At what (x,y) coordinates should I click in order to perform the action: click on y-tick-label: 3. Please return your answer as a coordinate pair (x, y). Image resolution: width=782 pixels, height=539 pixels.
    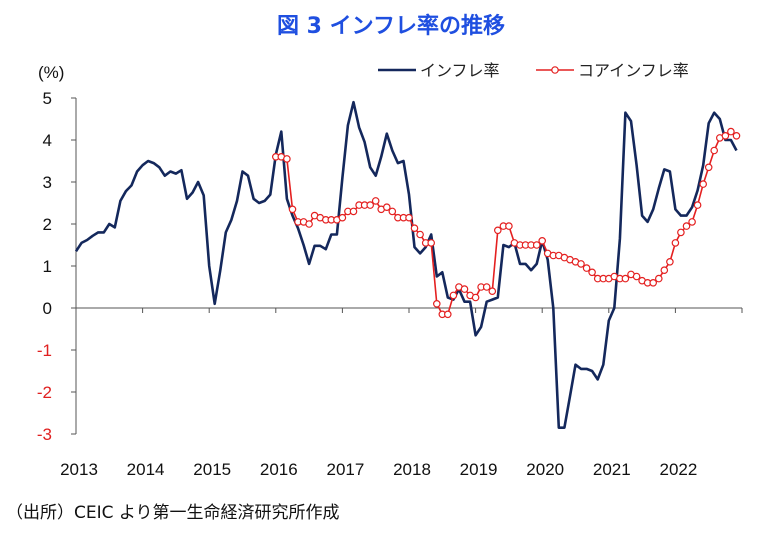
    Looking at the image, I should click on (47, 182).